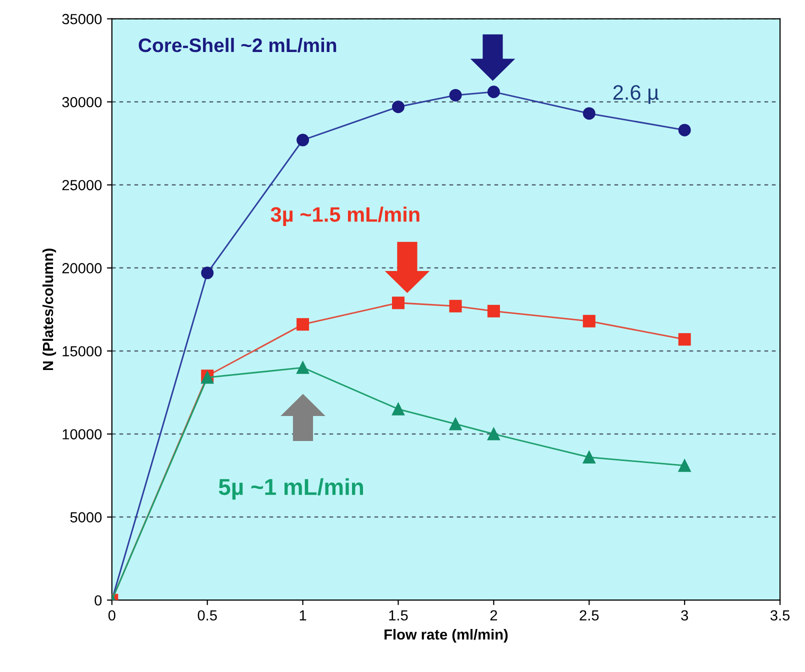 This screenshot has height=672, width=805. I want to click on x-tick-label: 1, so click(303, 615).